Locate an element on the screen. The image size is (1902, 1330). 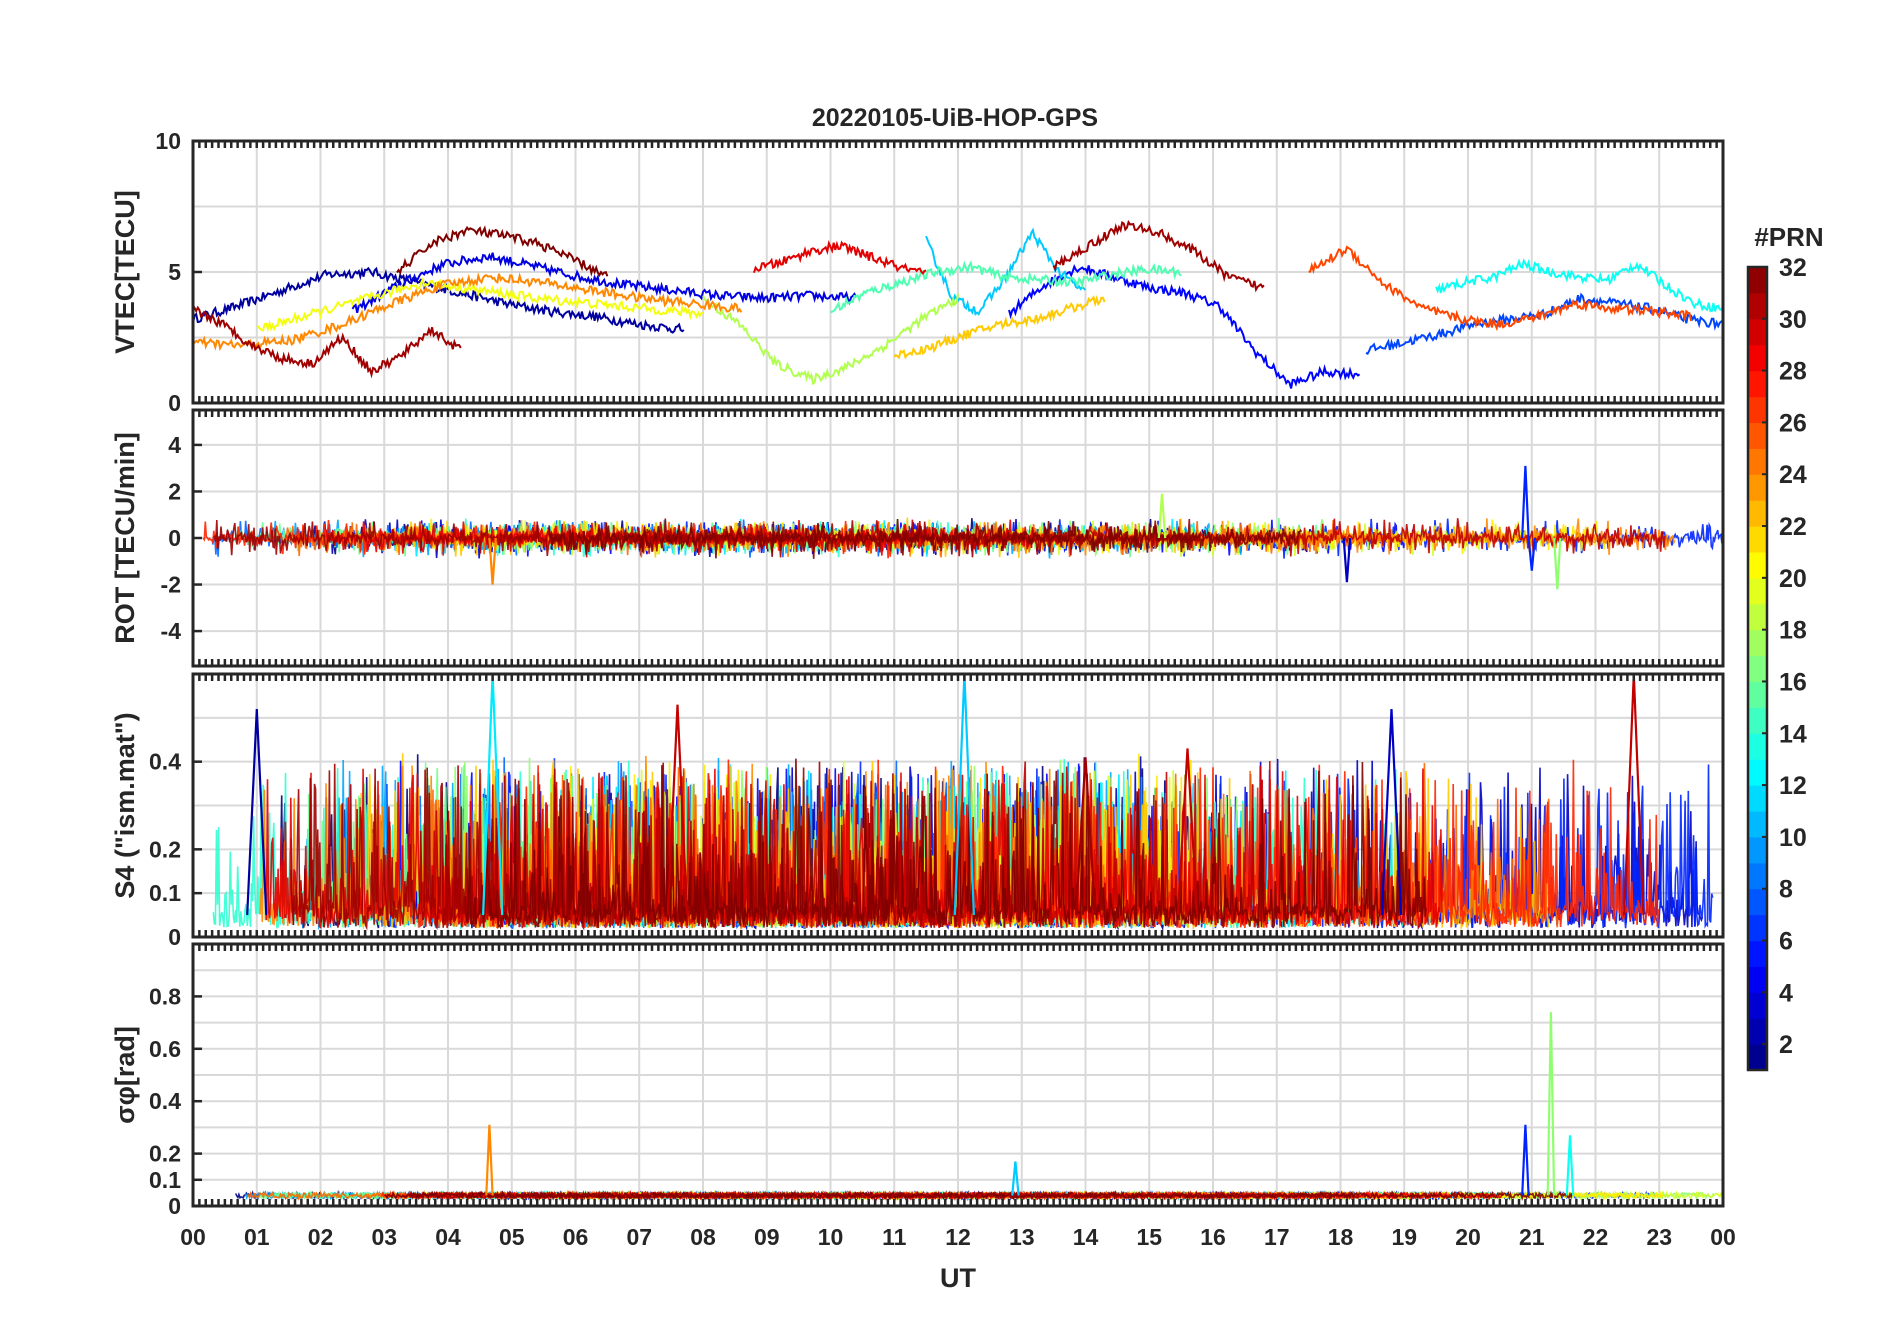
x-tick-label: 14 is located at coordinates (1086, 1237).